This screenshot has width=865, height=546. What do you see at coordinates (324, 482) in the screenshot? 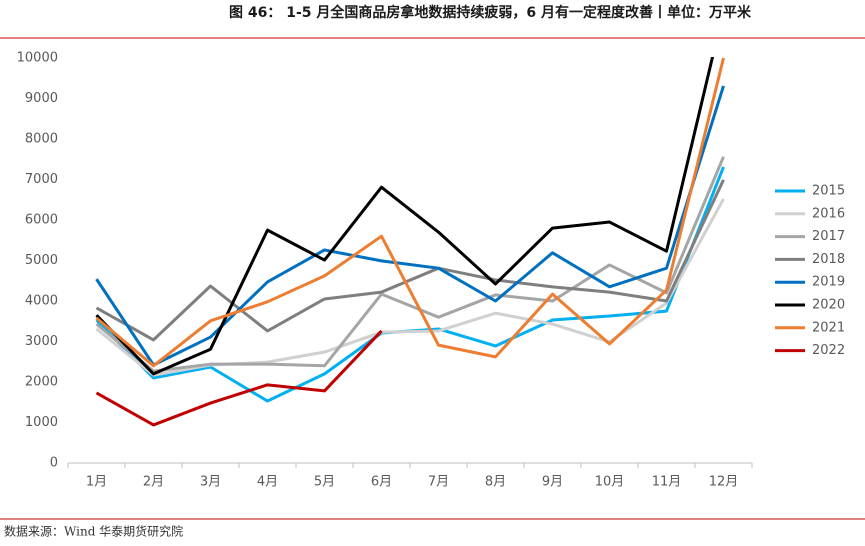
I see `x-tick-label: 5月` at bounding box center [324, 482].